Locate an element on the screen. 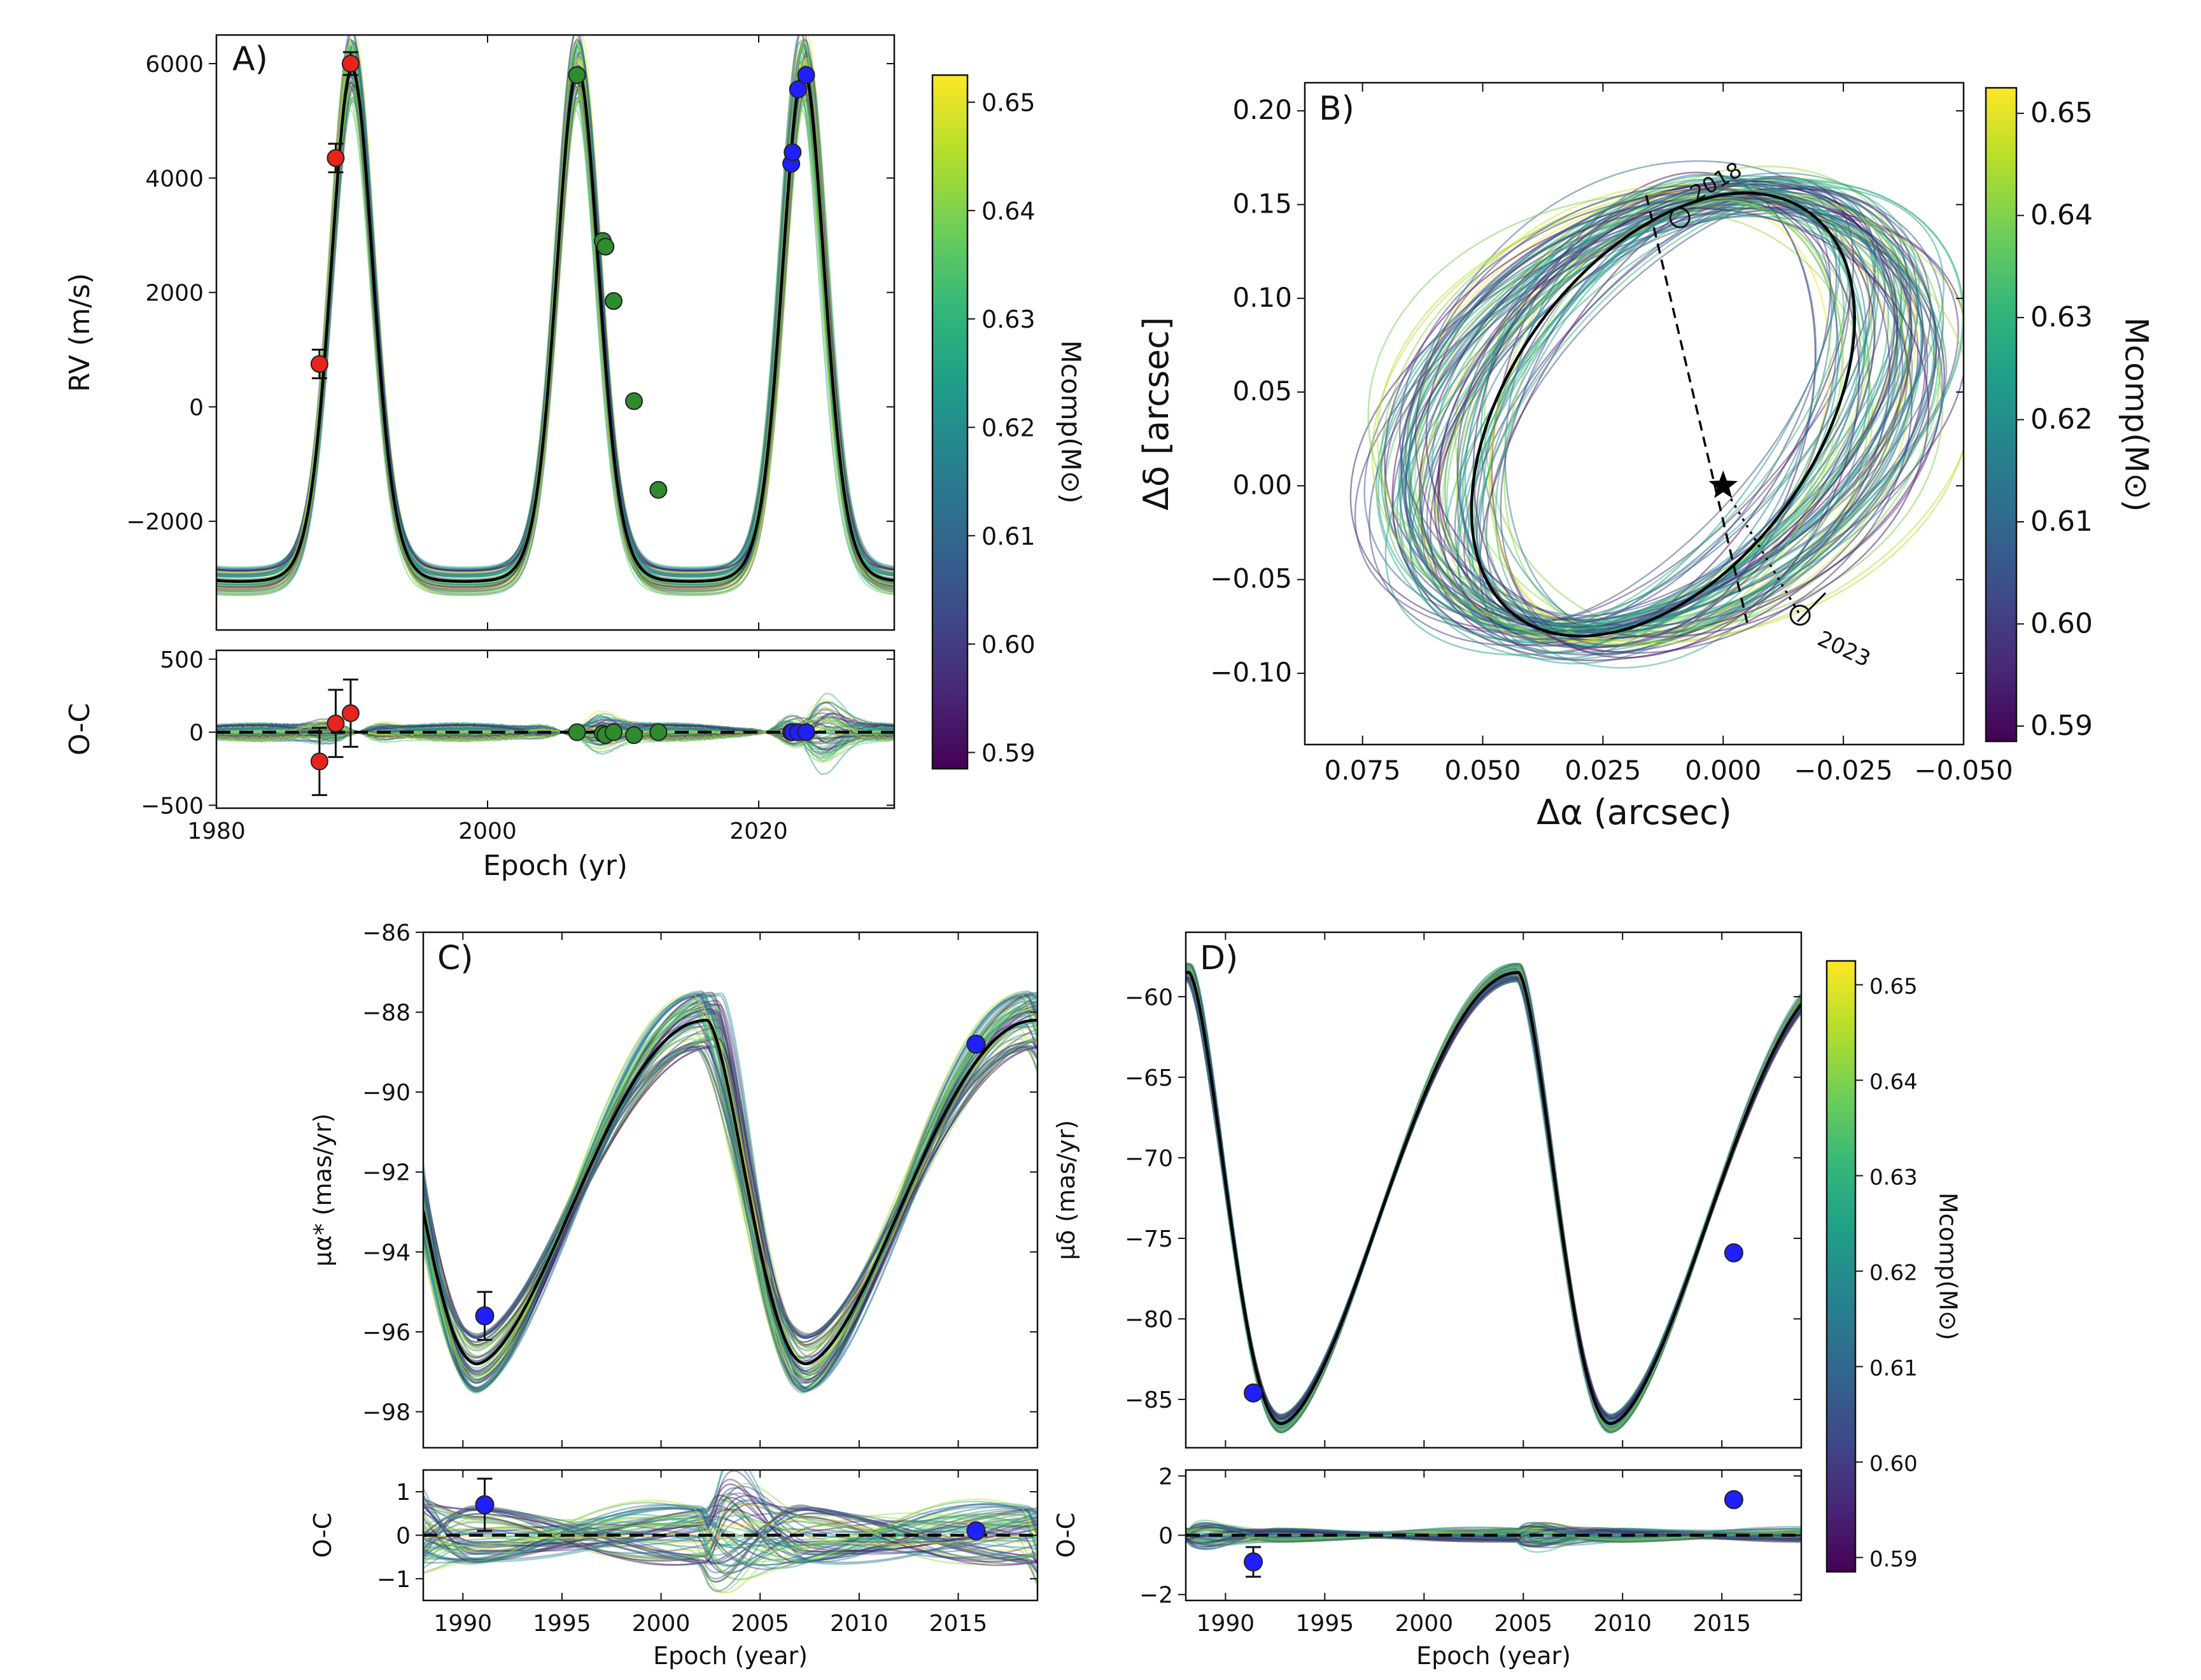 This screenshot has width=2201, height=1680. panel-b-x-axis-label: Δα (arcsec) is located at coordinates (1634, 812).